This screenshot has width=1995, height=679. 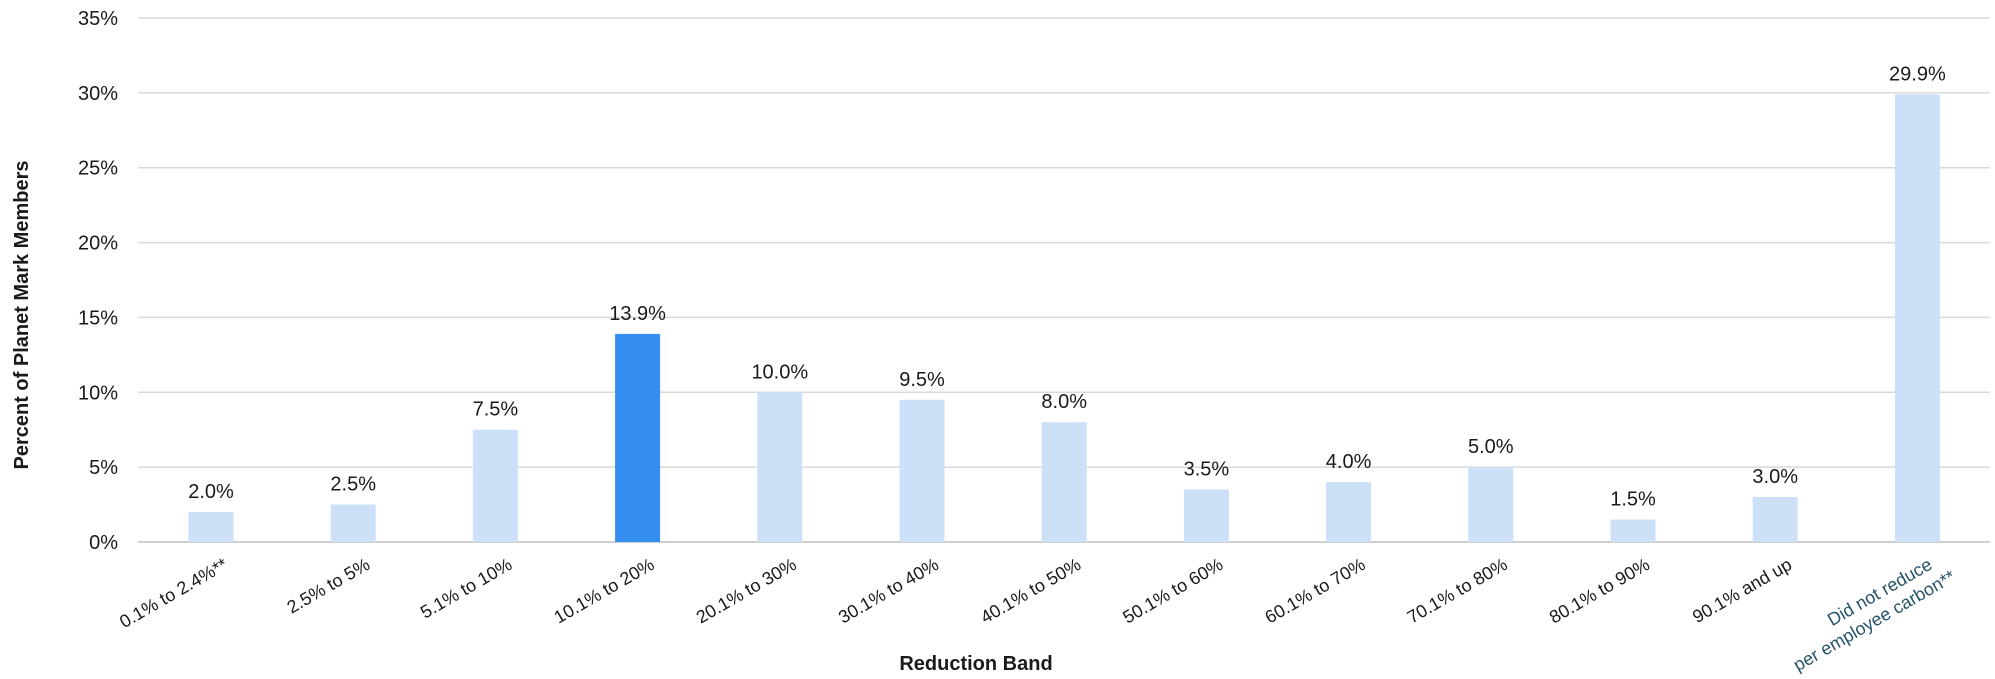 What do you see at coordinates (779, 372) in the screenshot?
I see `data-label: 10.0%` at bounding box center [779, 372].